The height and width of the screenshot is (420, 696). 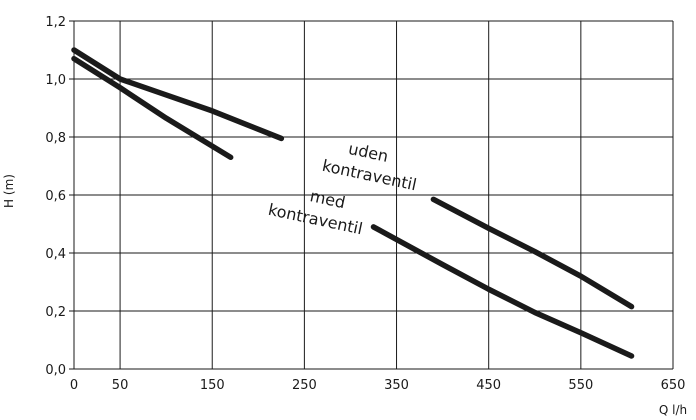 What do you see at coordinates (55, 254) in the screenshot?
I see `y-tick-label: 0,4` at bounding box center [55, 254].